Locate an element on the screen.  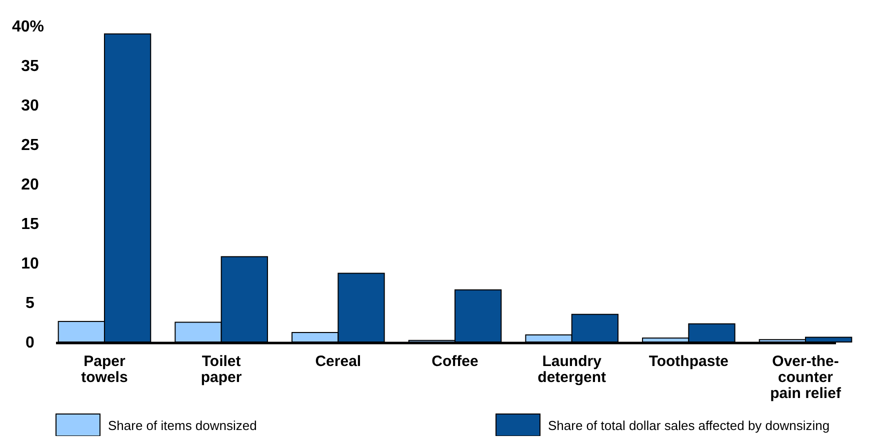
y-tick-label: 15 is located at coordinates (30, 225).